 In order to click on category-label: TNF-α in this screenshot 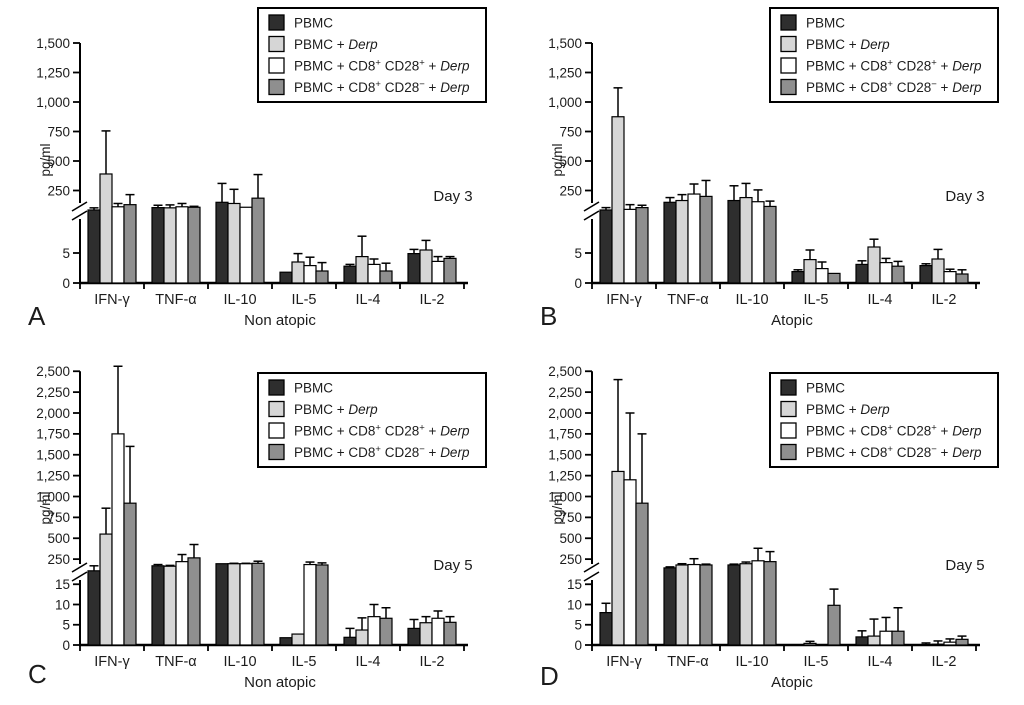, I will do `click(687, 300)`.